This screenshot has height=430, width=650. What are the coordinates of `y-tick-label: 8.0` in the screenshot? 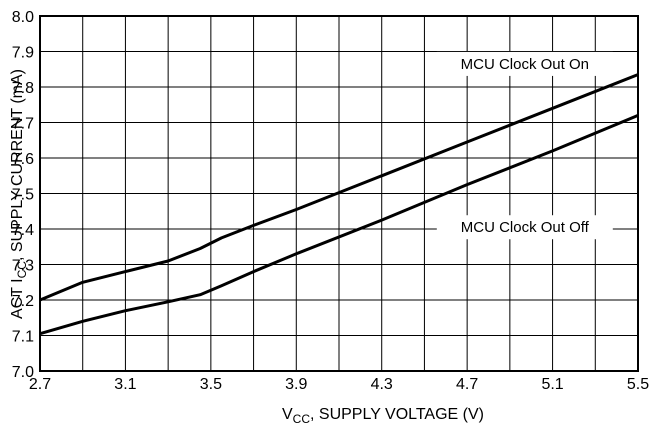 It's located at (23, 17).